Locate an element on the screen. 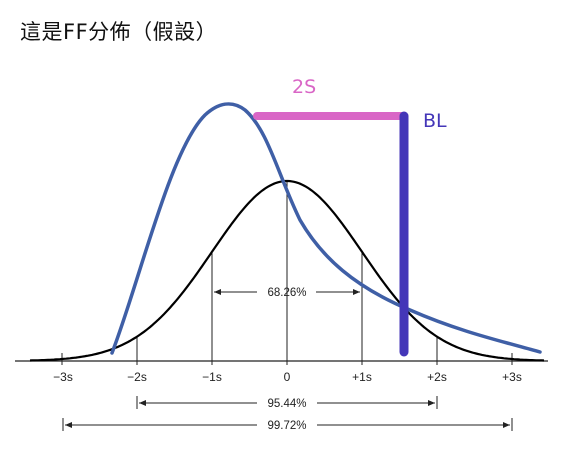  axis-tick-labels: −3s −2s −1s 0 +1s +2s +3s is located at coordinates (287, 377).